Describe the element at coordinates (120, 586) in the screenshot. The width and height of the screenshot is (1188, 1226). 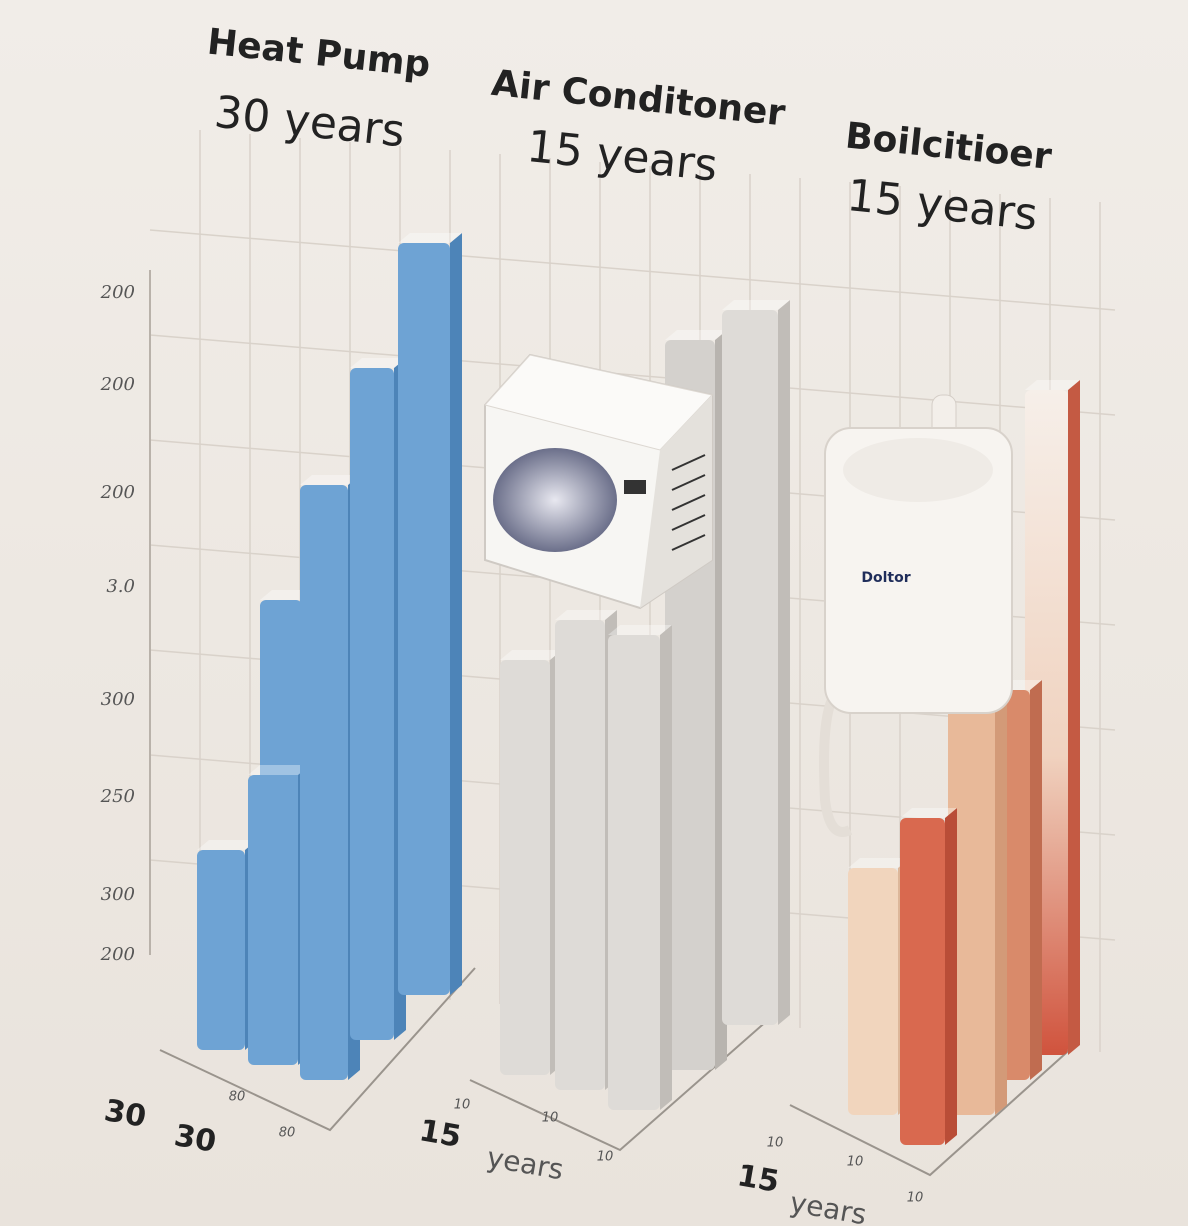
I see `axis-label: 3.0` at that location.